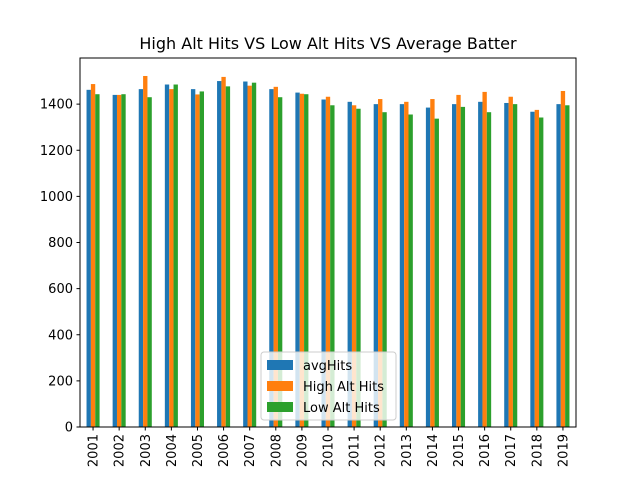 This screenshot has height=480, width=640. What do you see at coordinates (224, 450) in the screenshot?
I see `x-tick-label: 2006` at bounding box center [224, 450].